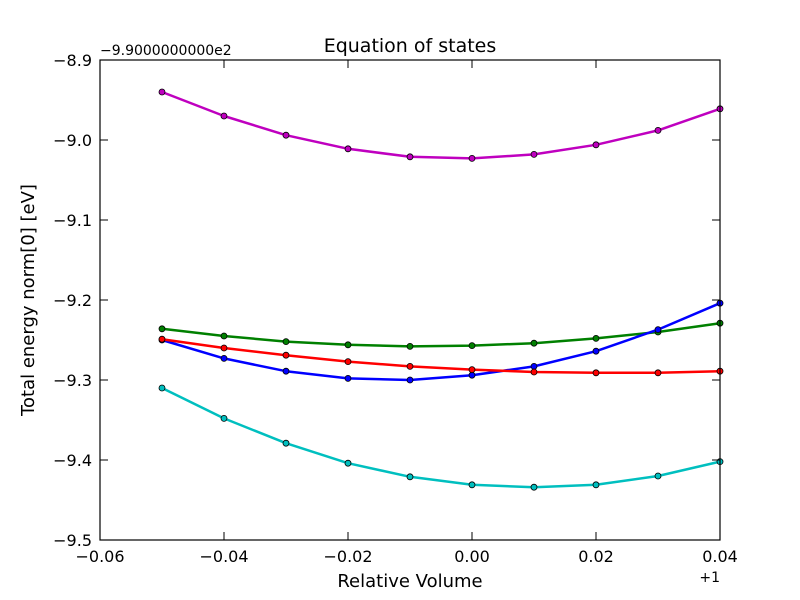  What do you see at coordinates (410, 46) in the screenshot?
I see `chart-title: Equation of states` at bounding box center [410, 46].